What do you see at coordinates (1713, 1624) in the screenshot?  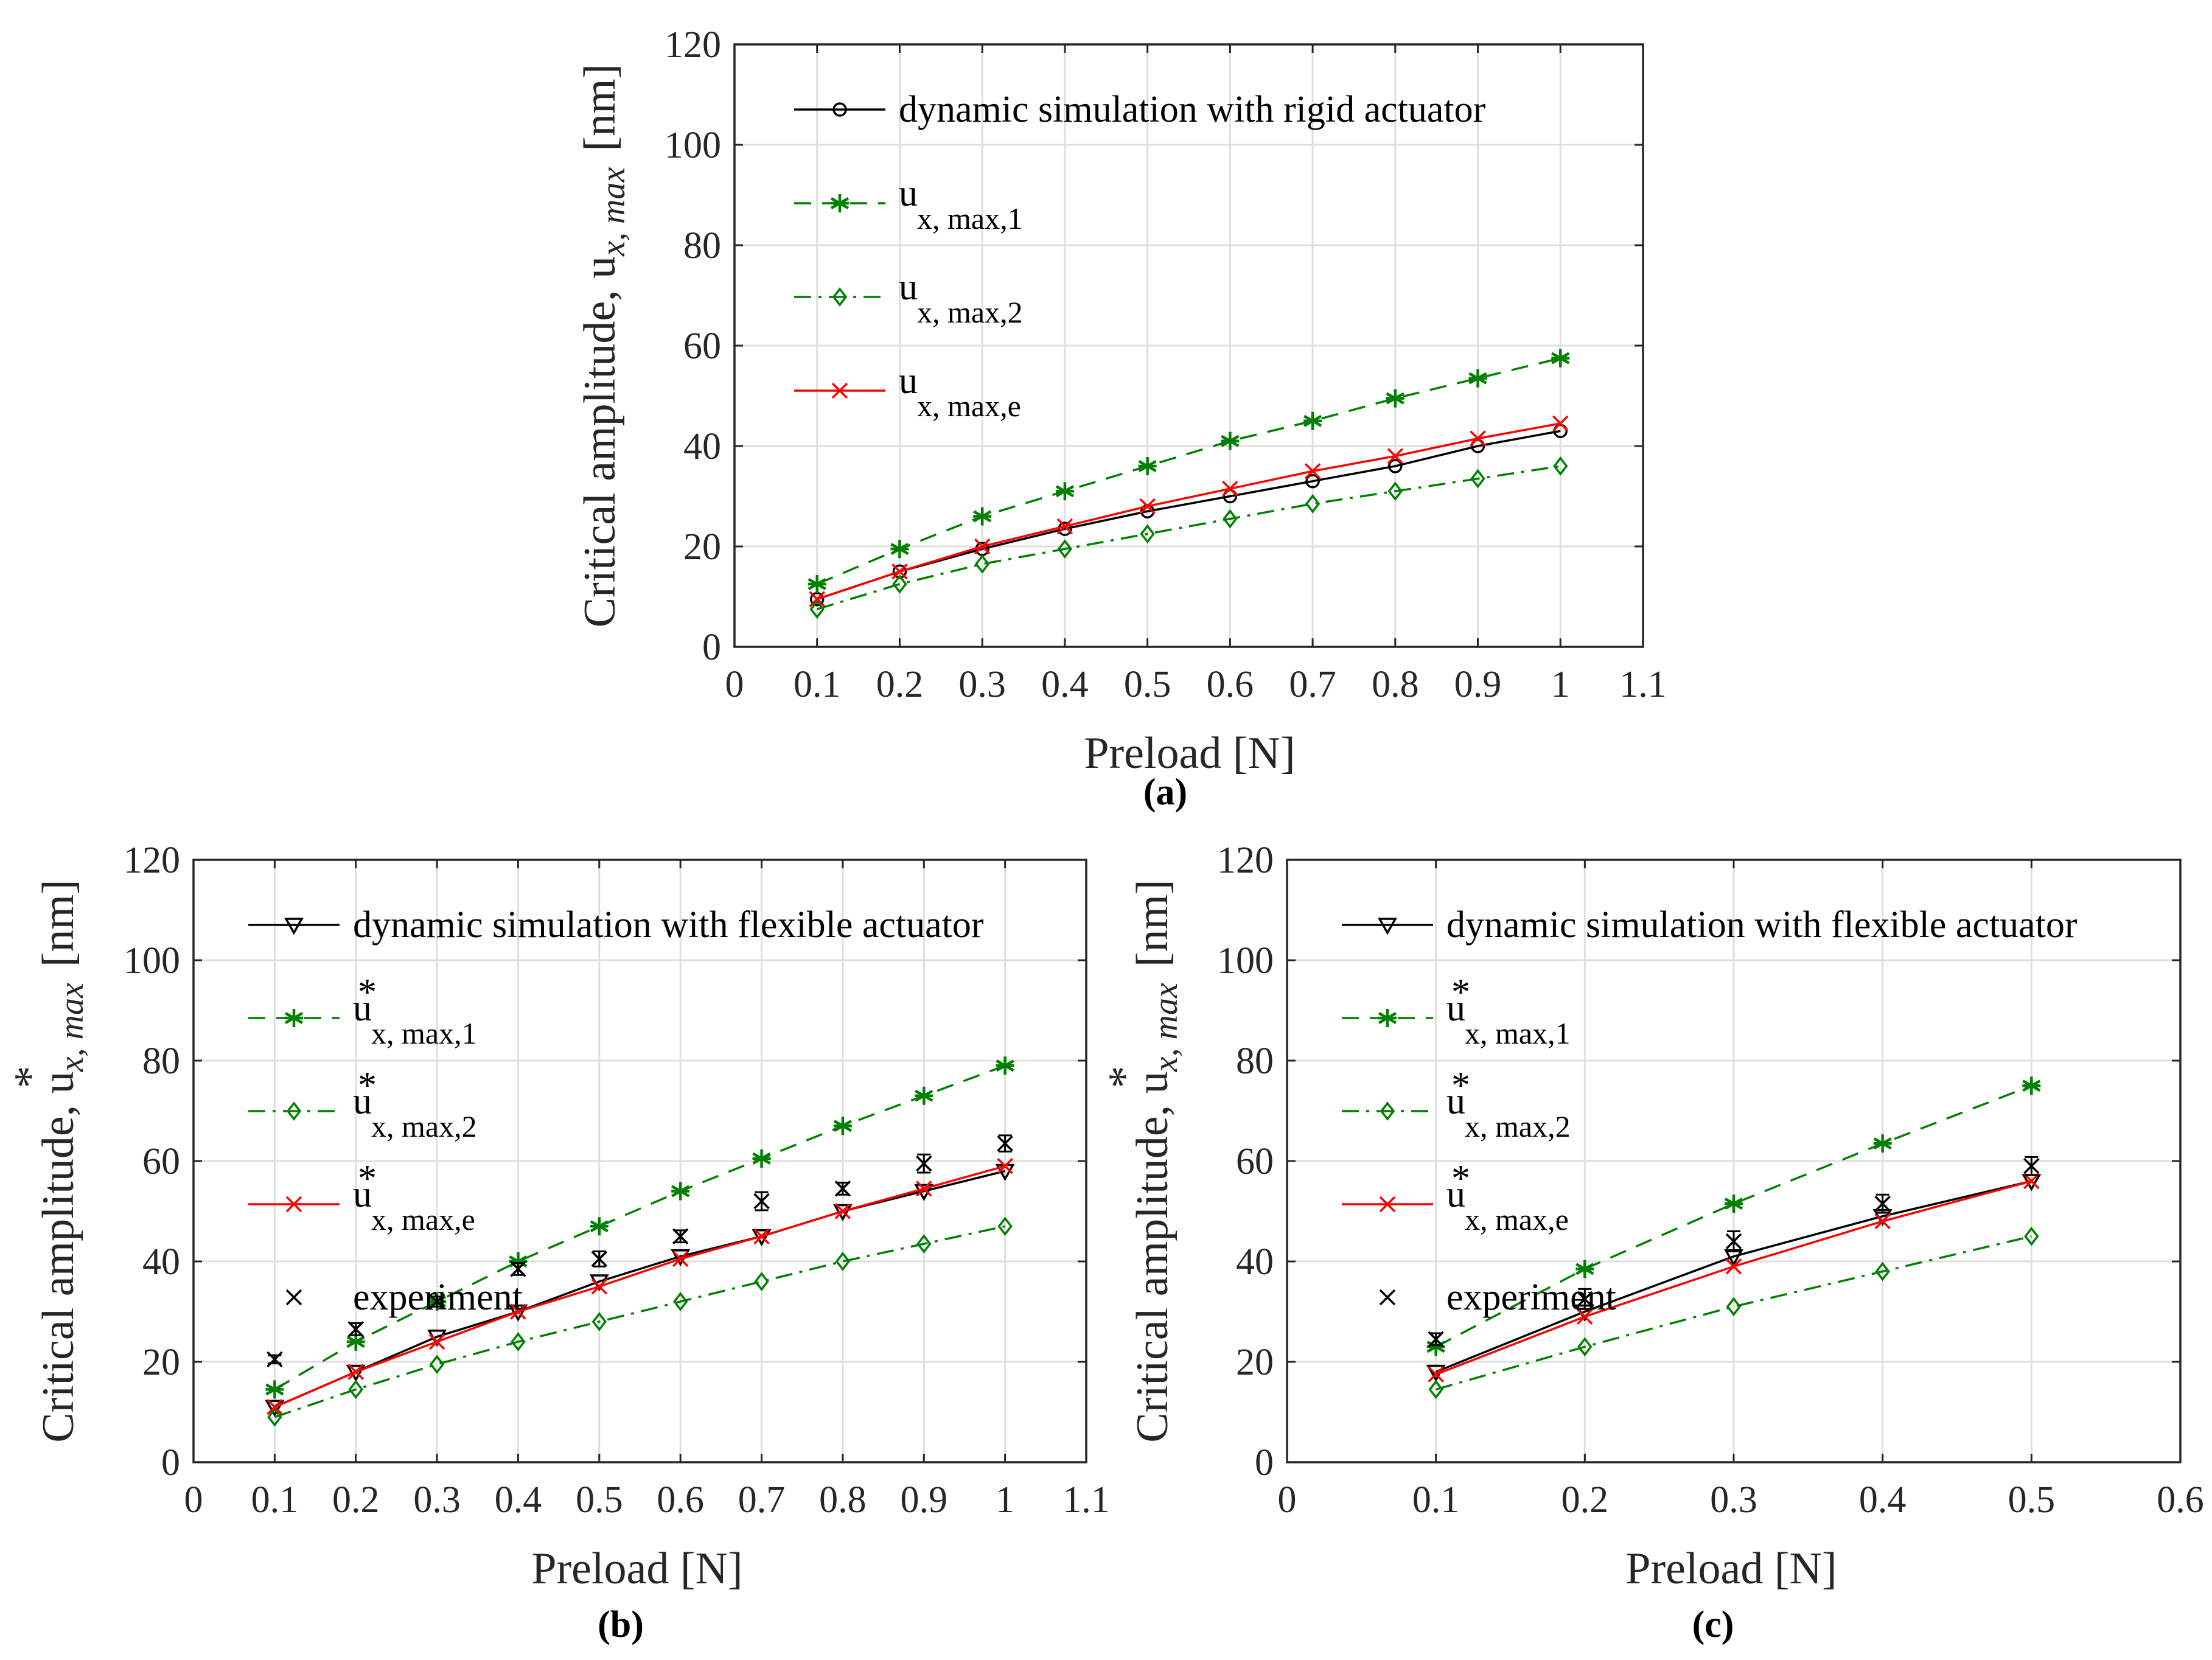 I see `panel-caption: (c)` at bounding box center [1713, 1624].